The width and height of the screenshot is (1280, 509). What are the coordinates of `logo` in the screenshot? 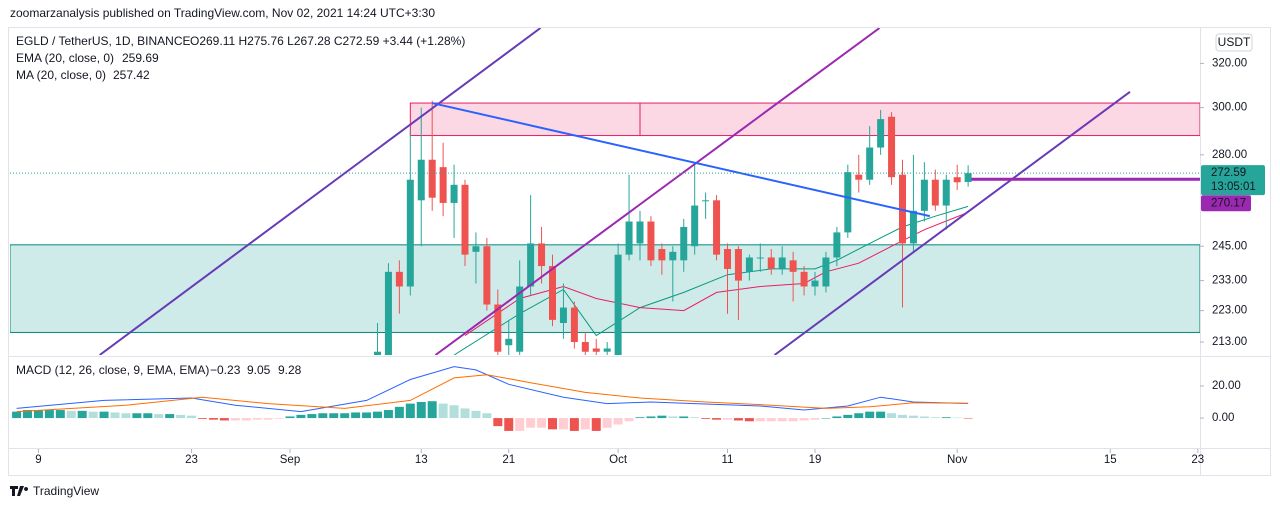 It's located at (19, 491).